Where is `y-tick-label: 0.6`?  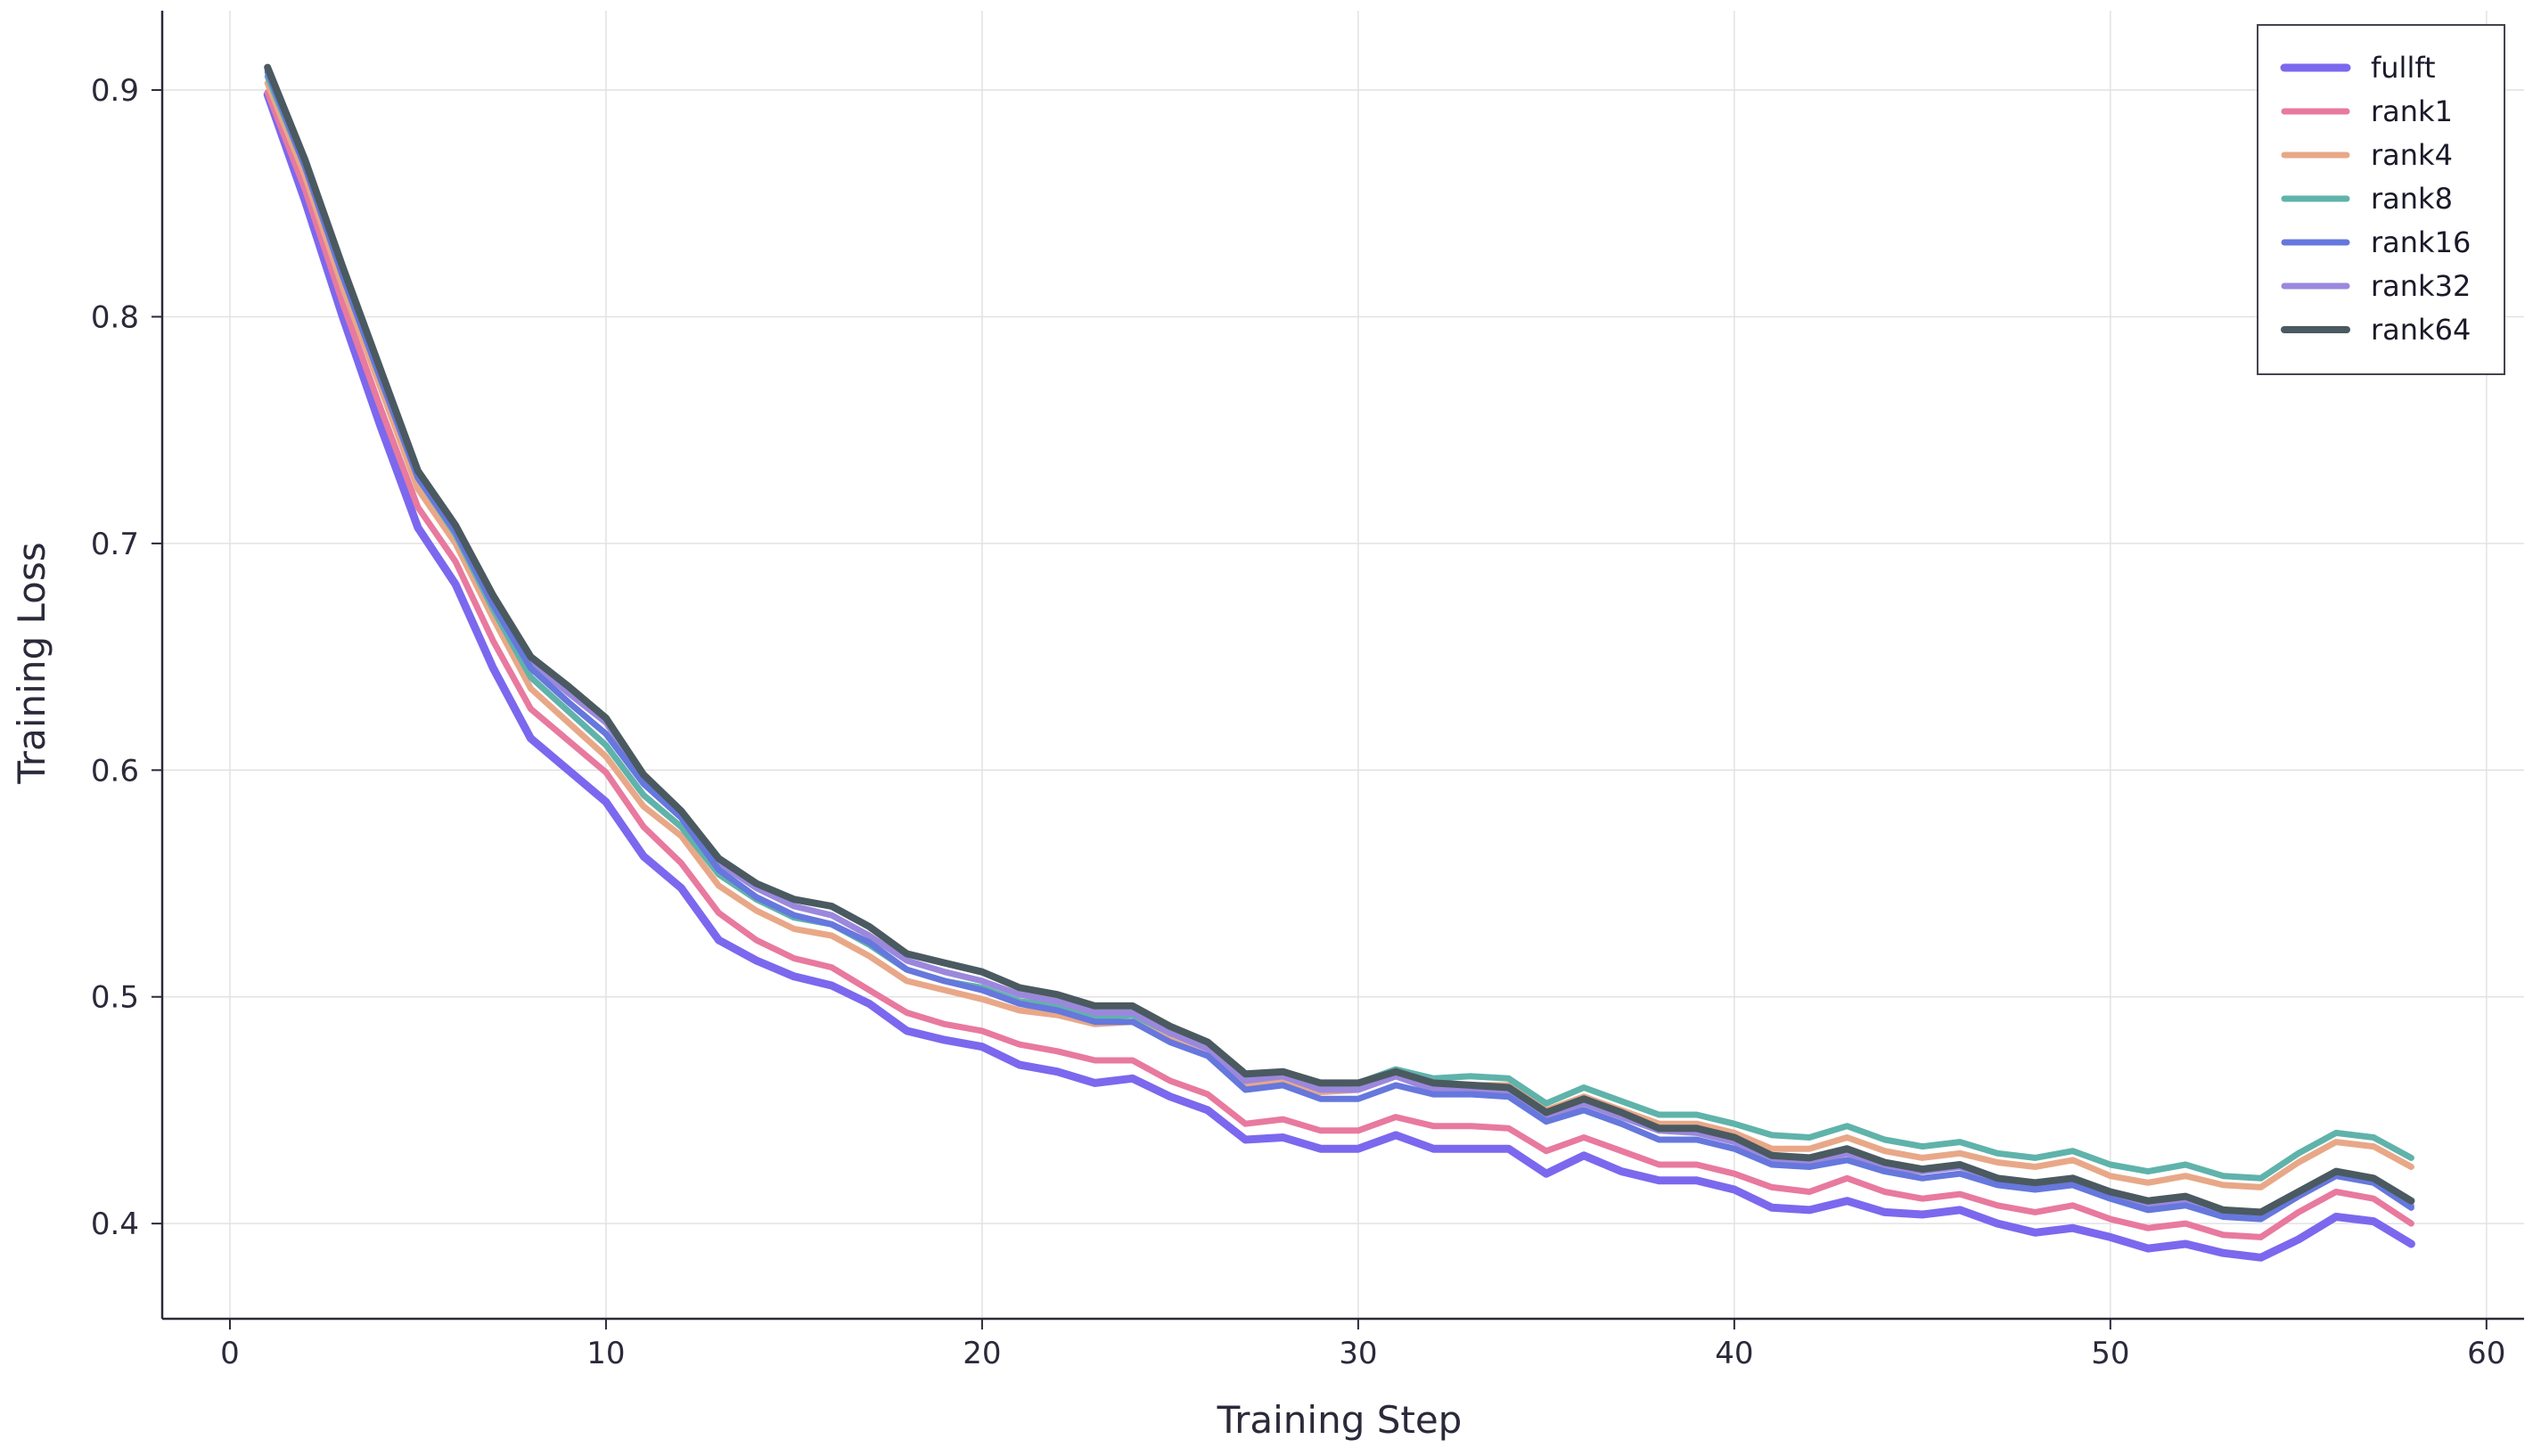 y-tick-label: 0.6 is located at coordinates (115, 771).